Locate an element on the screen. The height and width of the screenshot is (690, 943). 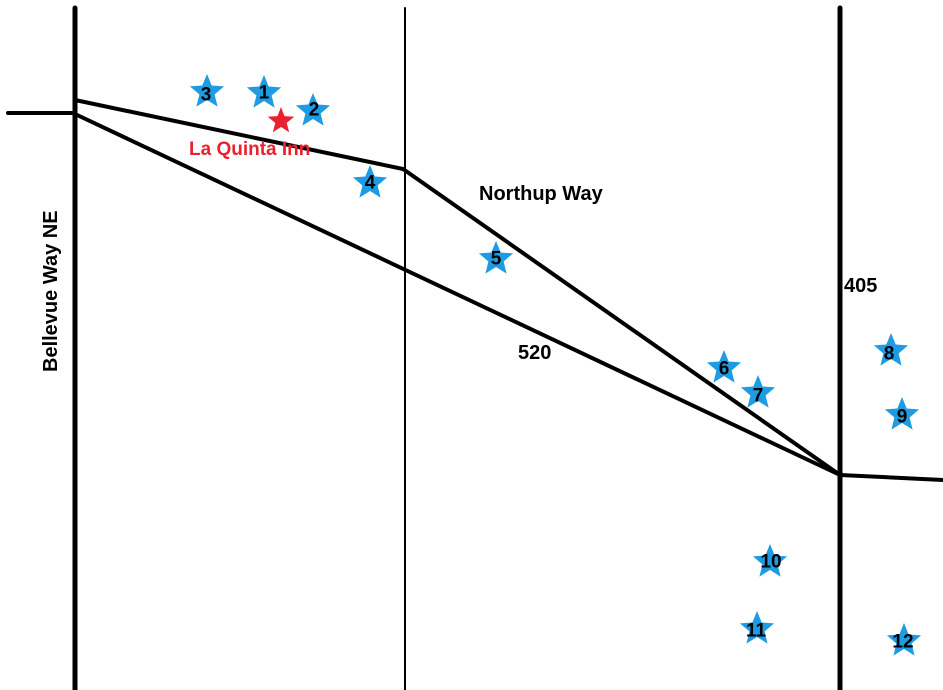
marker-number: 12 is located at coordinates (902, 642).